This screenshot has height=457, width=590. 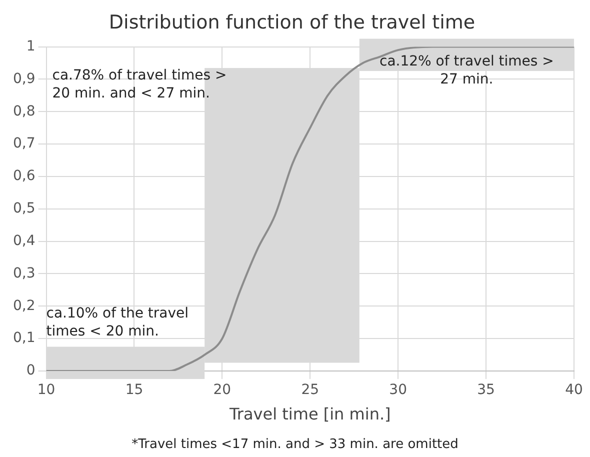 What do you see at coordinates (486, 390) in the screenshot?
I see `x-tick-label: 35` at bounding box center [486, 390].